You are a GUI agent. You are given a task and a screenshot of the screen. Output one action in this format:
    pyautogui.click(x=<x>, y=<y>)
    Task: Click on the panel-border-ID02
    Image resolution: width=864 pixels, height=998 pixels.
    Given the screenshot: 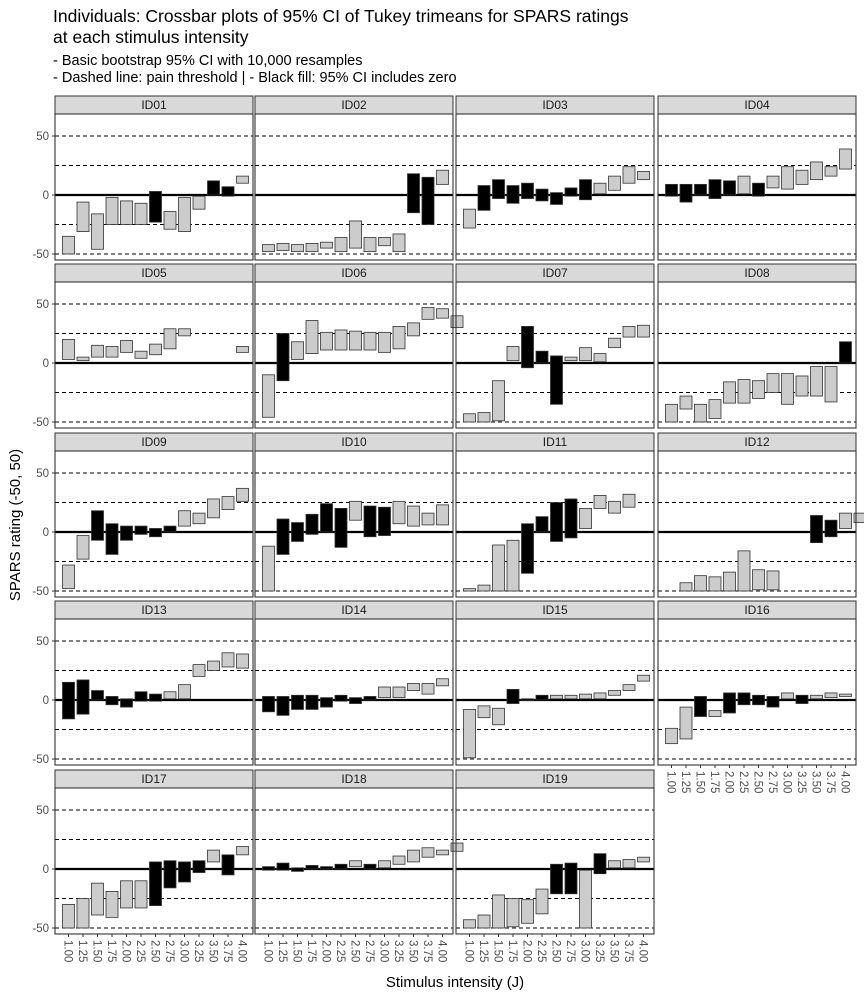 What is the action you would take?
    pyautogui.click(x=354, y=187)
    